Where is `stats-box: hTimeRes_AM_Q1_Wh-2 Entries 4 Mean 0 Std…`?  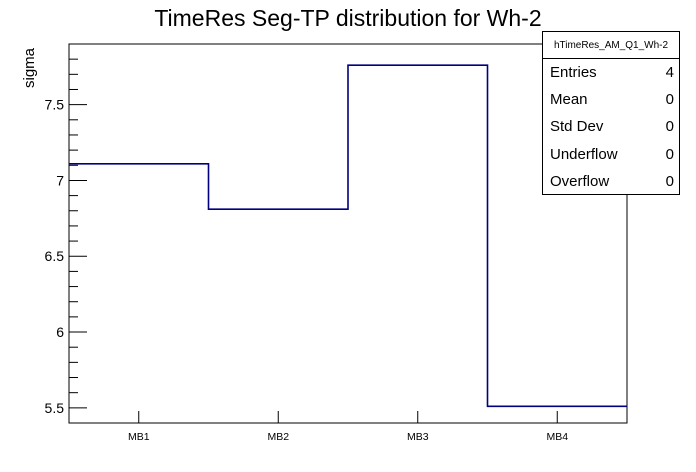
stats-box: hTimeRes_AM_Q1_Wh-2 Entries 4 Mean 0 Std… is located at coordinates (611, 113).